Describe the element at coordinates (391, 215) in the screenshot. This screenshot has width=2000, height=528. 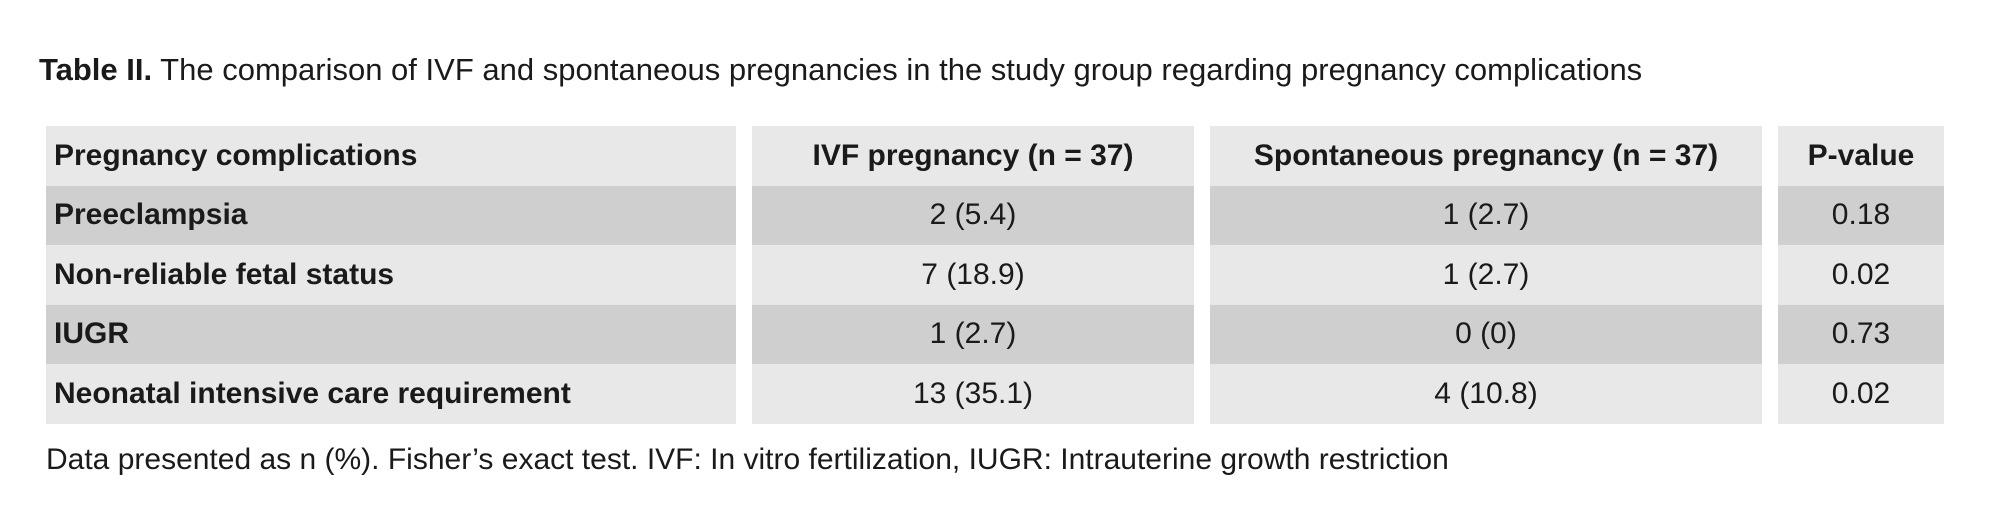
I see `row-label-preeclampsia: Preeclampsia` at that location.